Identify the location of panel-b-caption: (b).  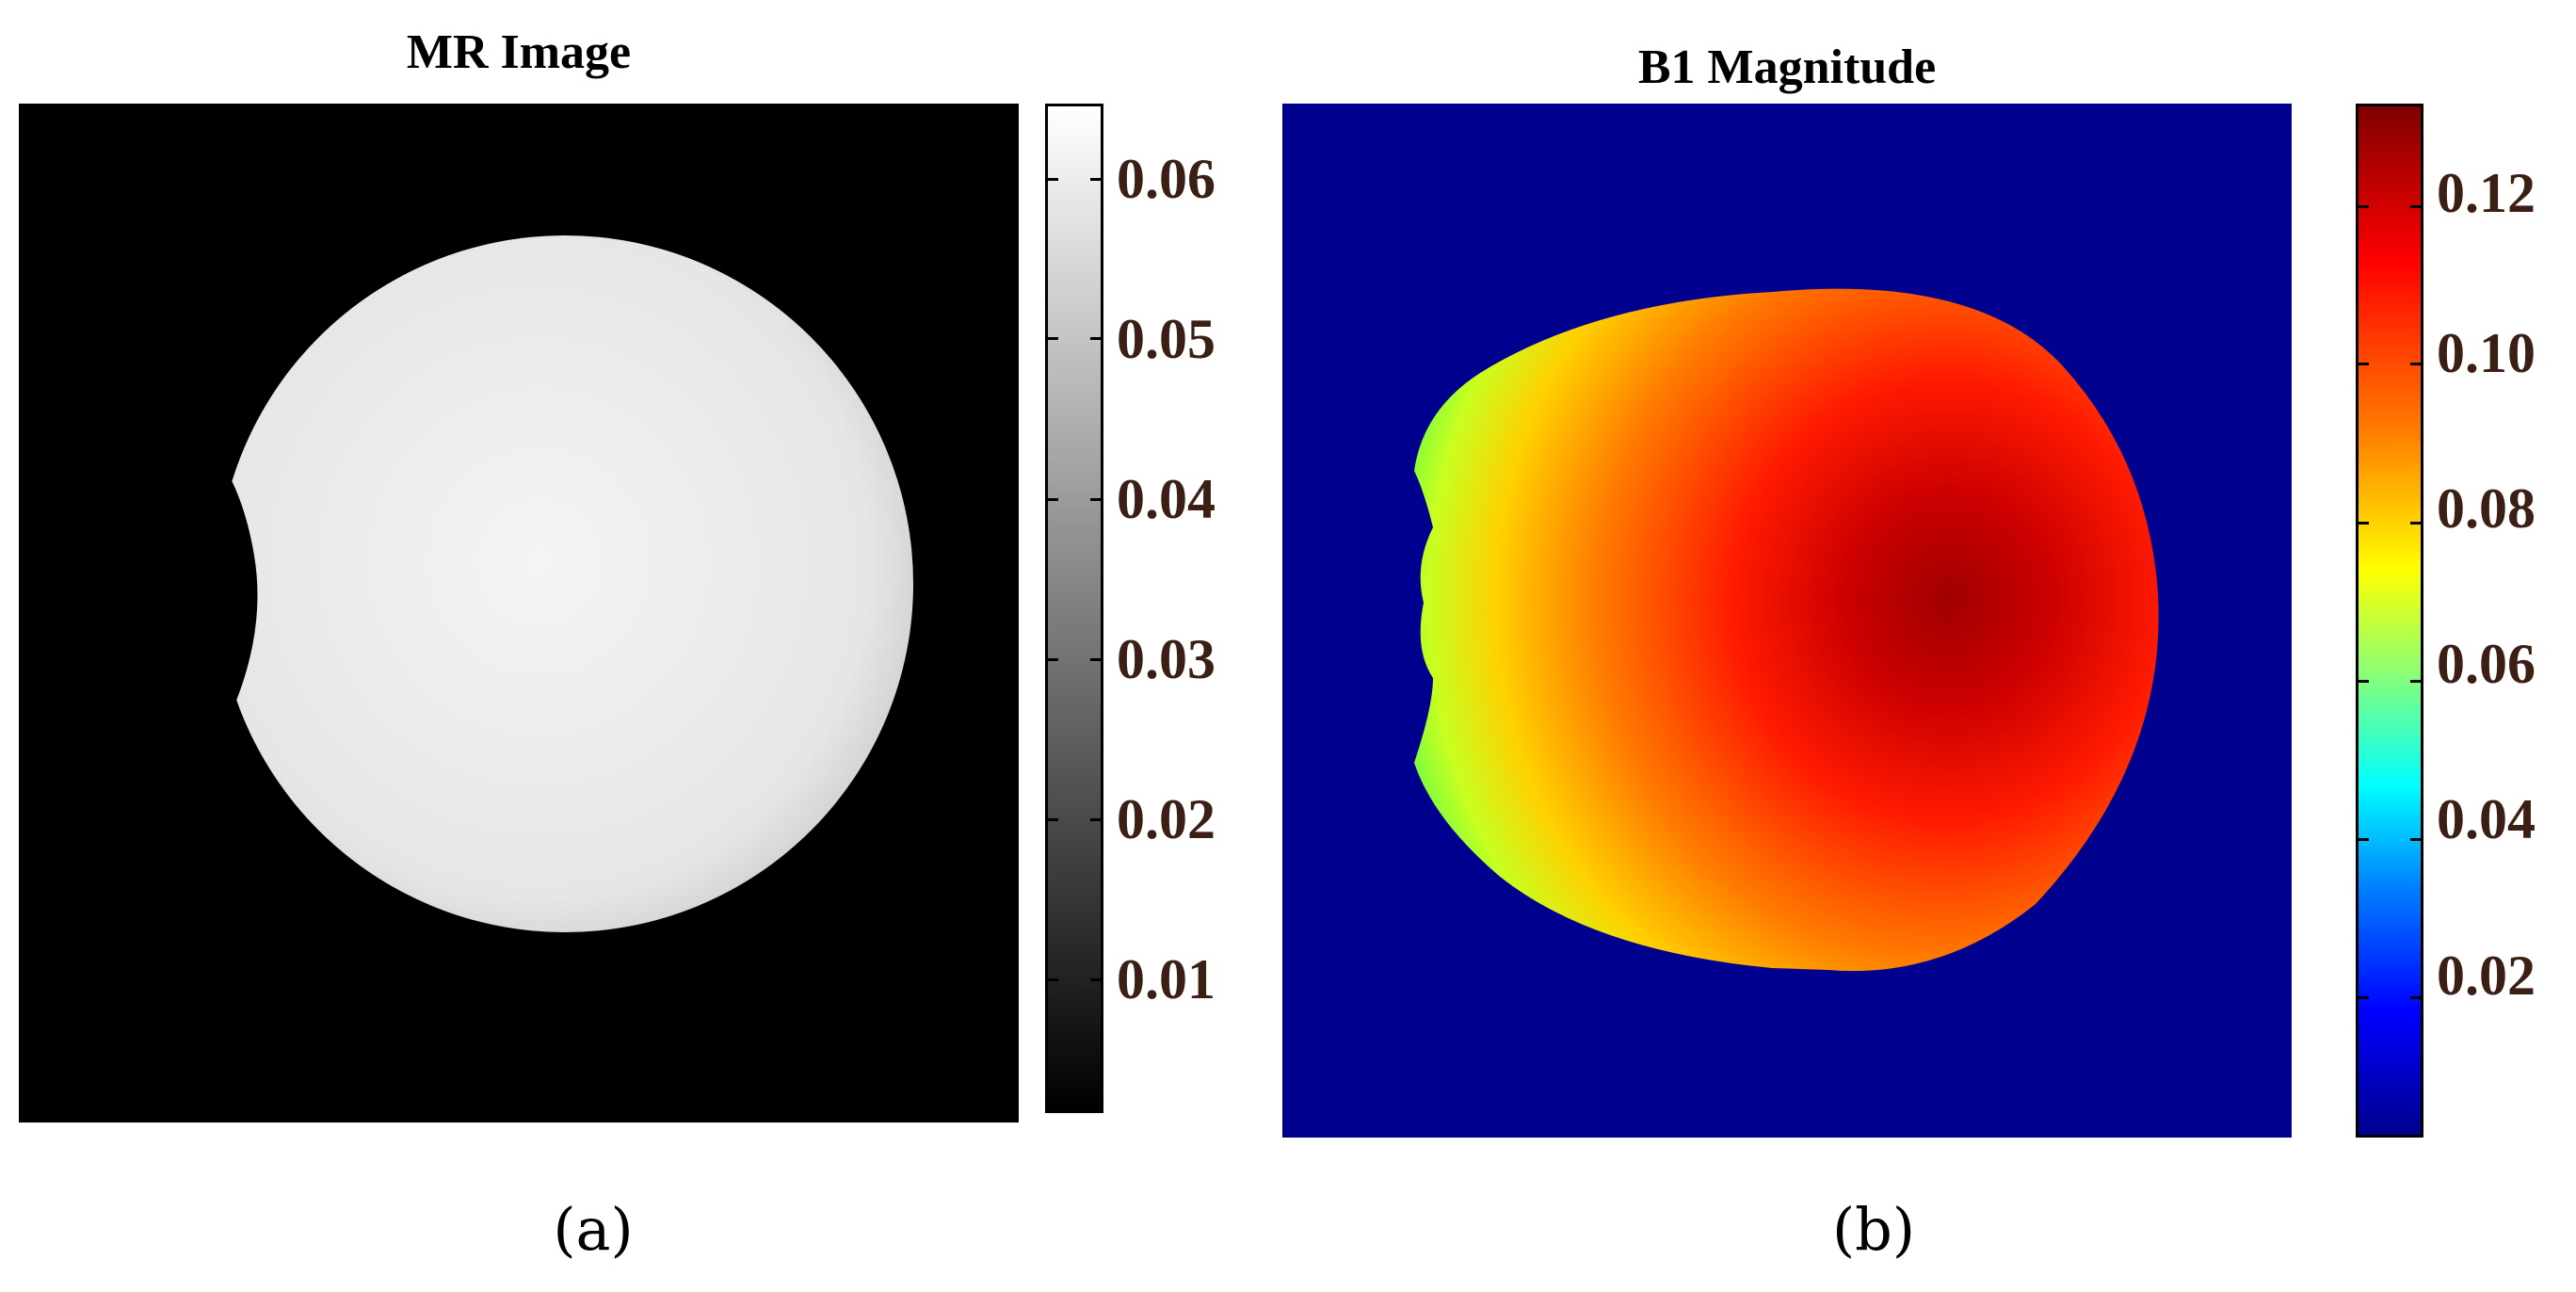
(1873, 1229).